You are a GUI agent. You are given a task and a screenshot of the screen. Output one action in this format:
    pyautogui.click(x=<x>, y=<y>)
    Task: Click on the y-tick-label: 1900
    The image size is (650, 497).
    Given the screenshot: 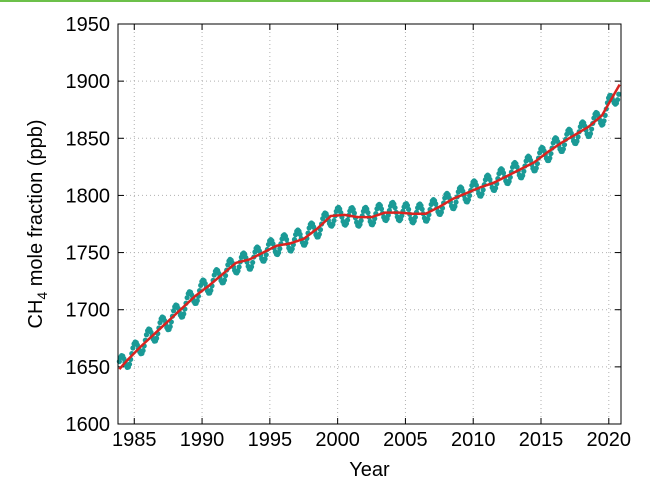 What is the action you would take?
    pyautogui.click(x=88, y=82)
    